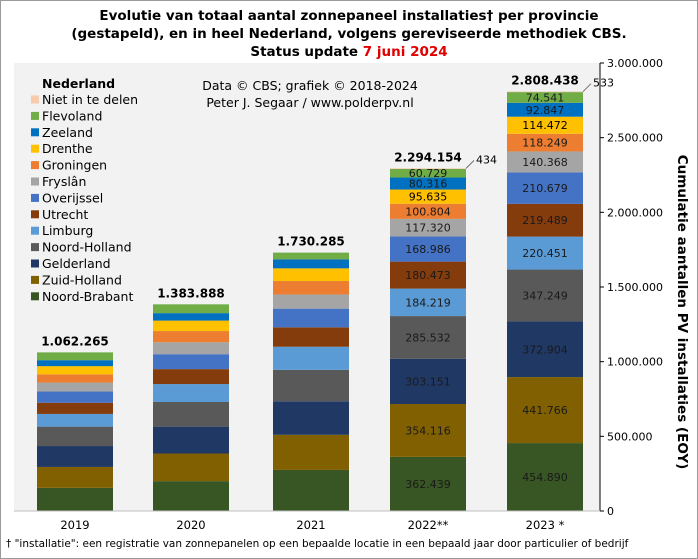 Image resolution: width=698 pixels, height=559 pixels. What do you see at coordinates (35, 247) in the screenshot?
I see `legend-swatch-noord-holland` at bounding box center [35, 247].